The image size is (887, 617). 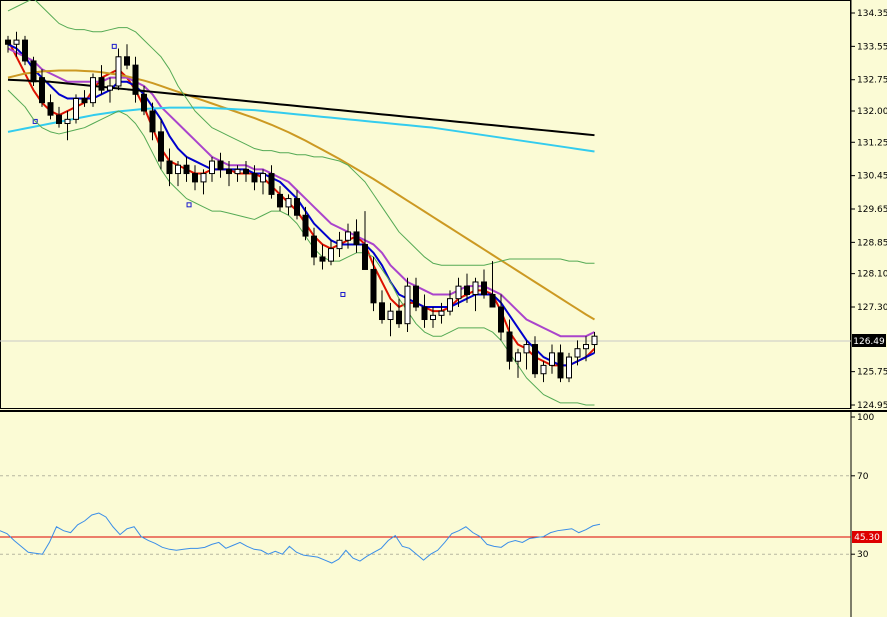 I want to click on price-tick-label: 128.10, so click(x=872, y=275).